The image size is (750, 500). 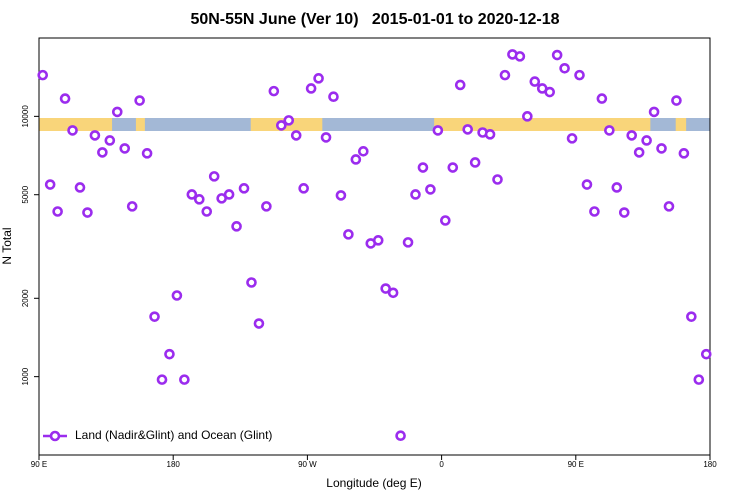 I want to click on x-axis-label: Longitude (deg E), so click(x=373, y=483).